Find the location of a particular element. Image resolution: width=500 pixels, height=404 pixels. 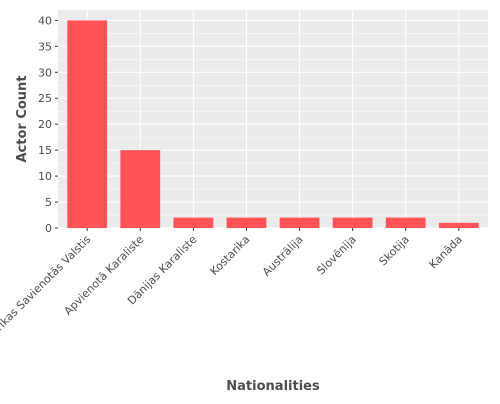

y-tick-label: 0 is located at coordinates (48, 228).